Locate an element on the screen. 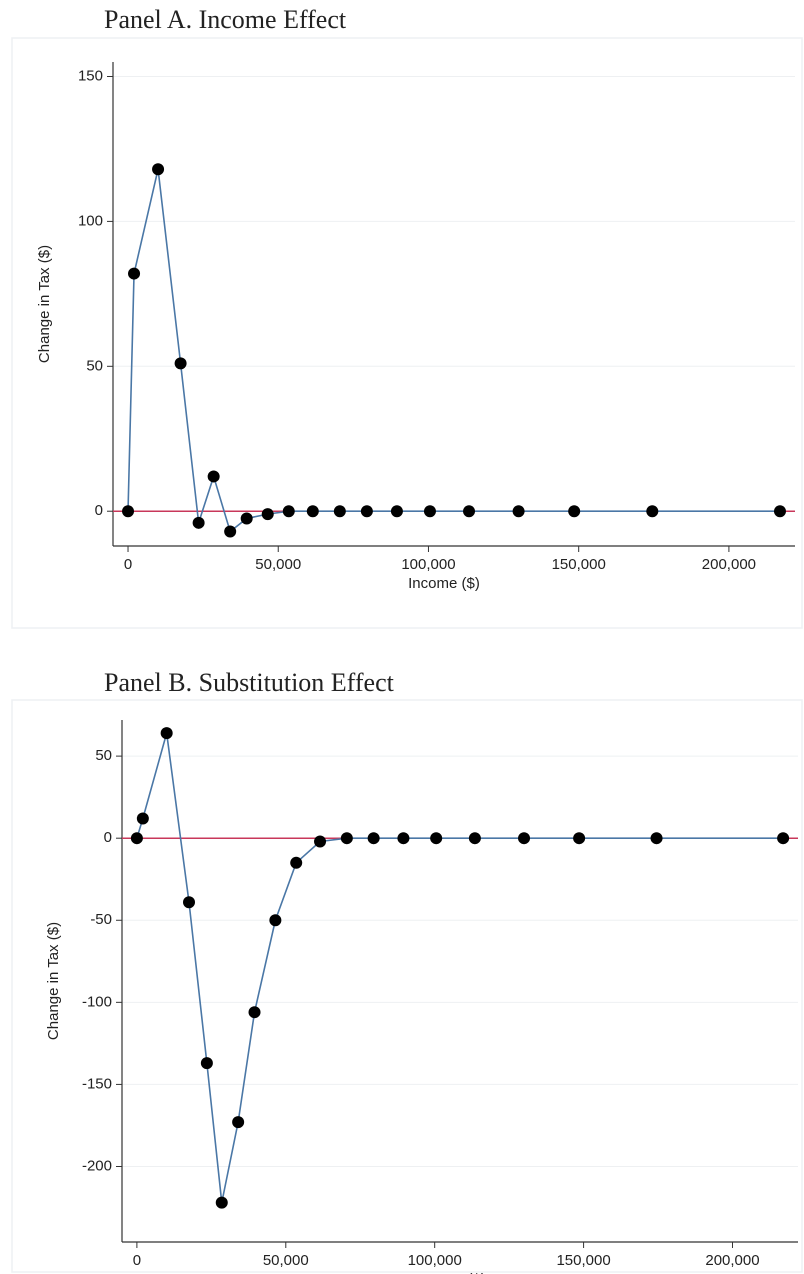  y-tick-label: 150 is located at coordinates (90, 75).